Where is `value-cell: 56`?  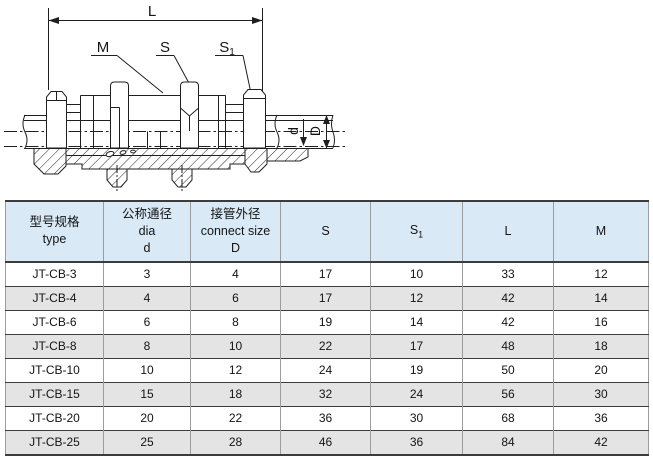 value-cell: 56 is located at coordinates (508, 394).